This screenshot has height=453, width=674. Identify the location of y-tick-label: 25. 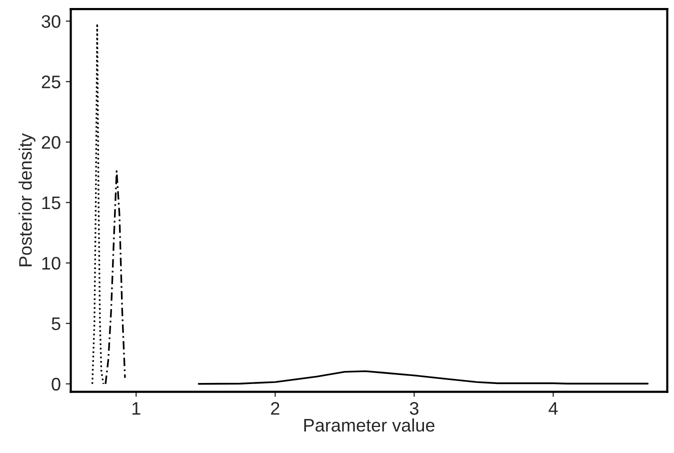
(51, 82).